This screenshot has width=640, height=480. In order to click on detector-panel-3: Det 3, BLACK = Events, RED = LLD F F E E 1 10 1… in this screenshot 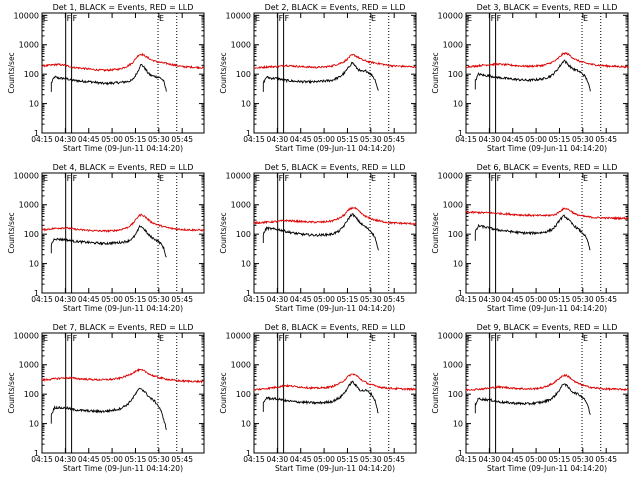, I will do `click(530, 78)`.